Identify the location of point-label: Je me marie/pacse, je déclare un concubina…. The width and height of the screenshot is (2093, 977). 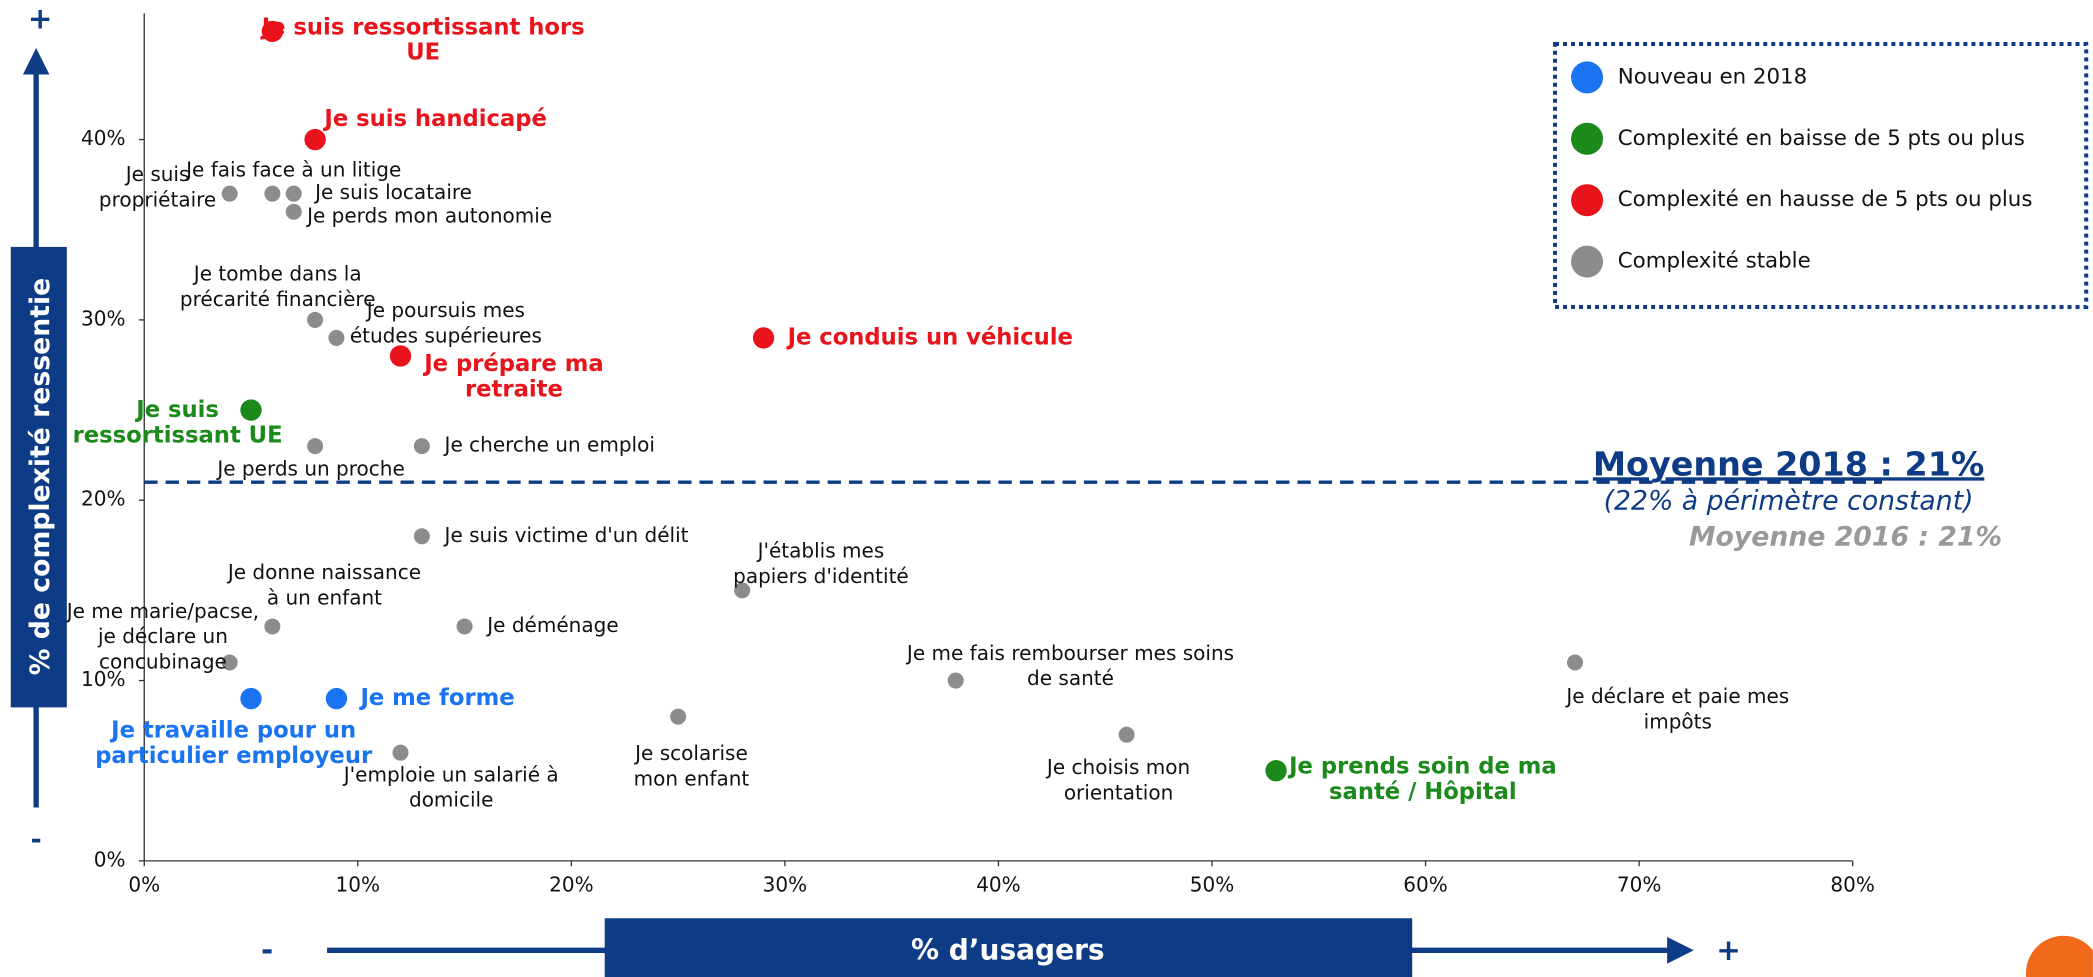
(162, 635).